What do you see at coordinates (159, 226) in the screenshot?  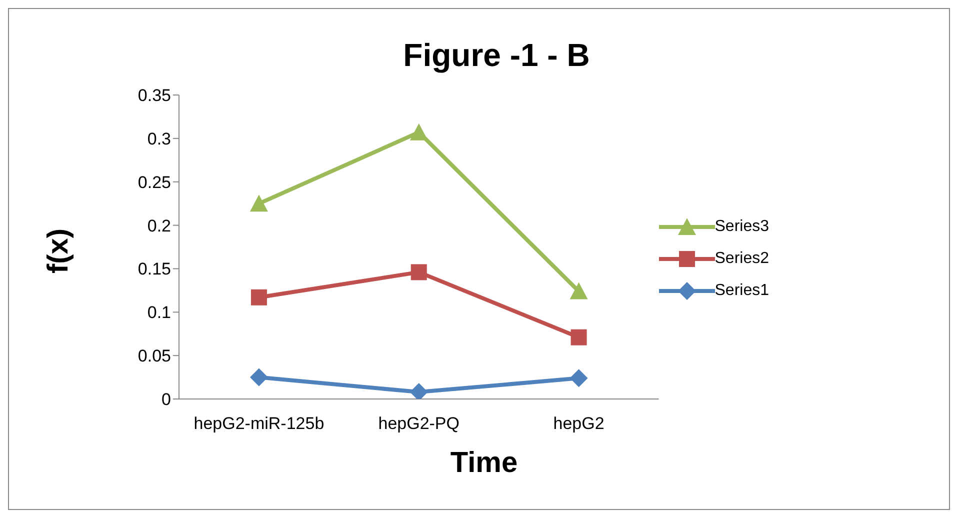 I see `y-tick-label: 0.2` at bounding box center [159, 226].